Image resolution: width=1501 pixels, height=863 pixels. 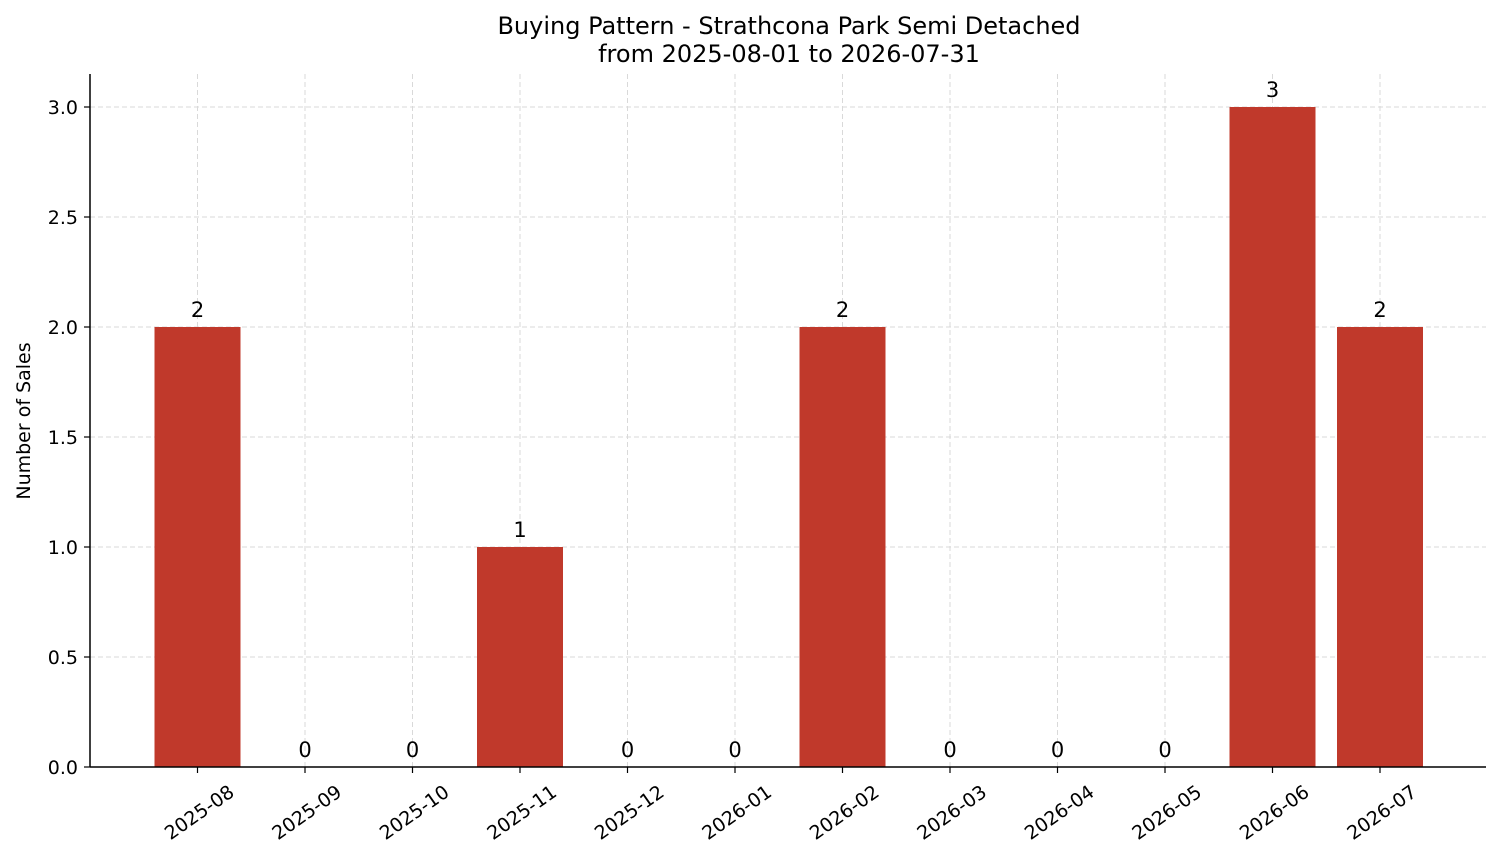 What do you see at coordinates (200, 813) in the screenshot?
I see `x-tick-label: 2025-08` at bounding box center [200, 813].